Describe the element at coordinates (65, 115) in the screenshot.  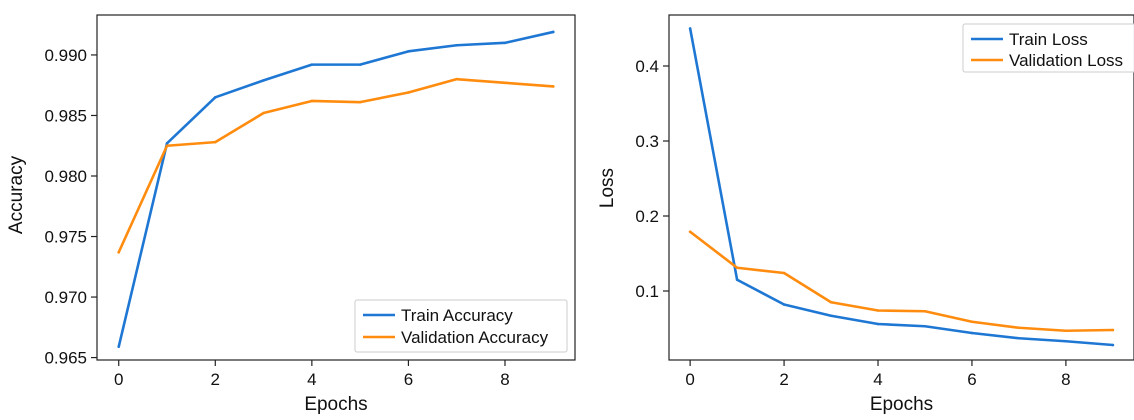
I see `accuracy-y-tick-label: 0.985` at that location.